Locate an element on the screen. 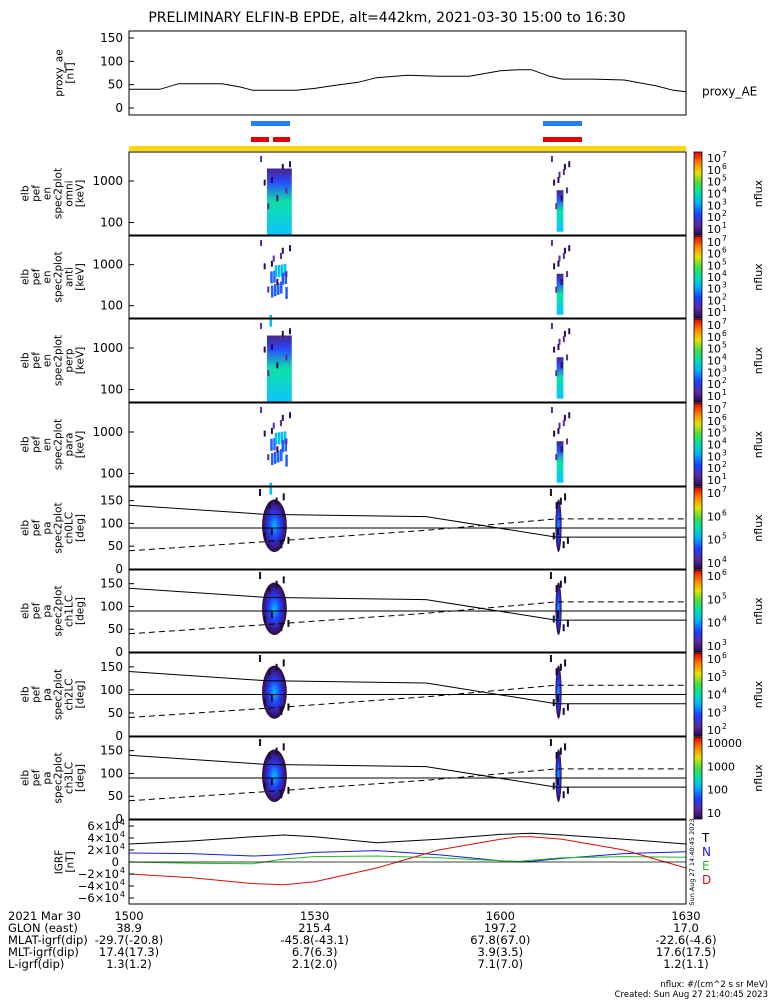 The width and height of the screenshot is (775, 1000). pitch-angle-burst is located at coordinates (558, 525).